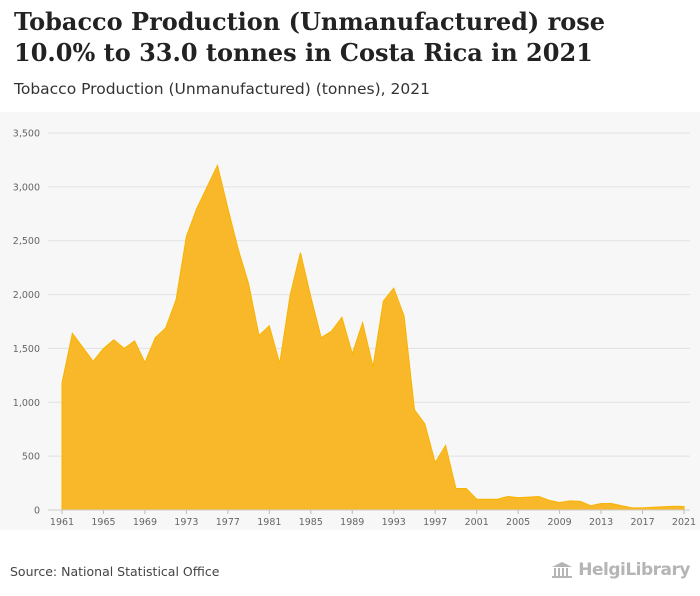  I want to click on x-tick-label: 1969, so click(145, 522).